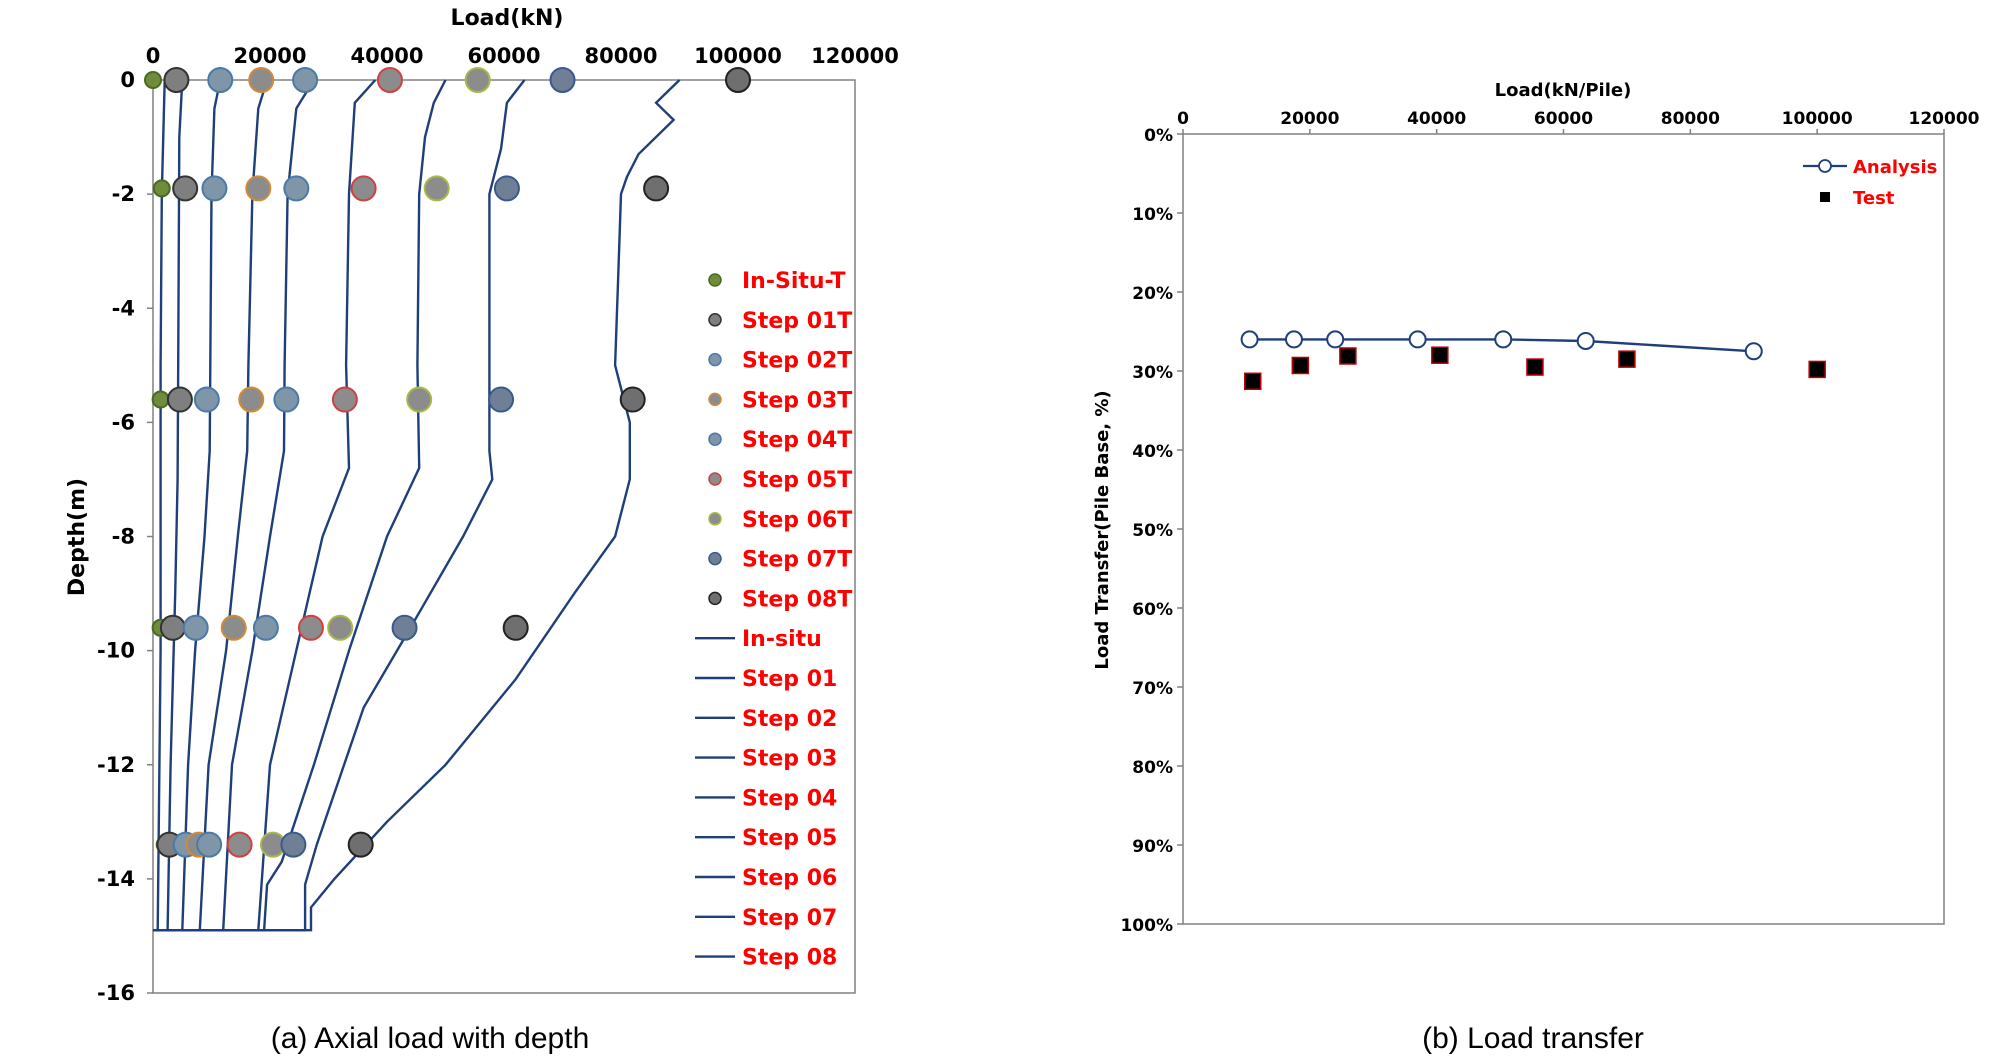 The width and height of the screenshot is (2008, 1061). I want to click on x-tick-label-a: 60000, so click(503, 56).